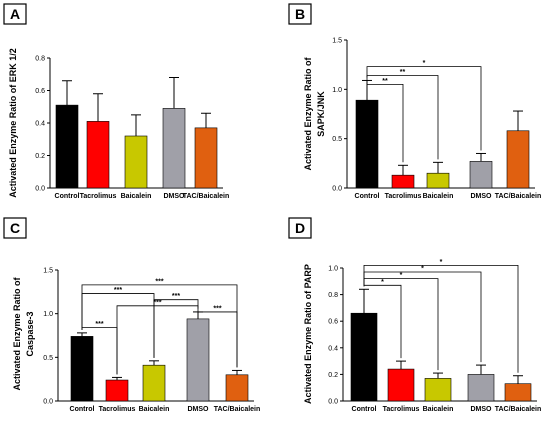 This screenshot has height=431, width=550. Describe the element at coordinates (30, 333) in the screenshot. I see `y-axis-label: Caspase-3` at that location.